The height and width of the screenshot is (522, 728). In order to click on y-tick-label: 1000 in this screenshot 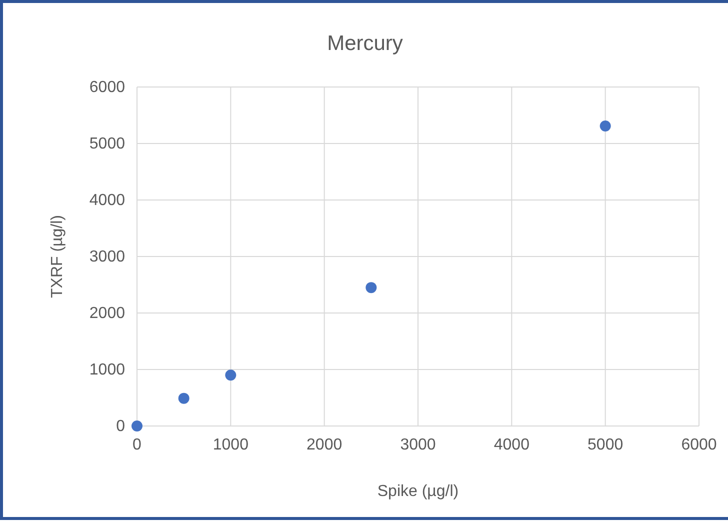, I will do `click(107, 370)`.